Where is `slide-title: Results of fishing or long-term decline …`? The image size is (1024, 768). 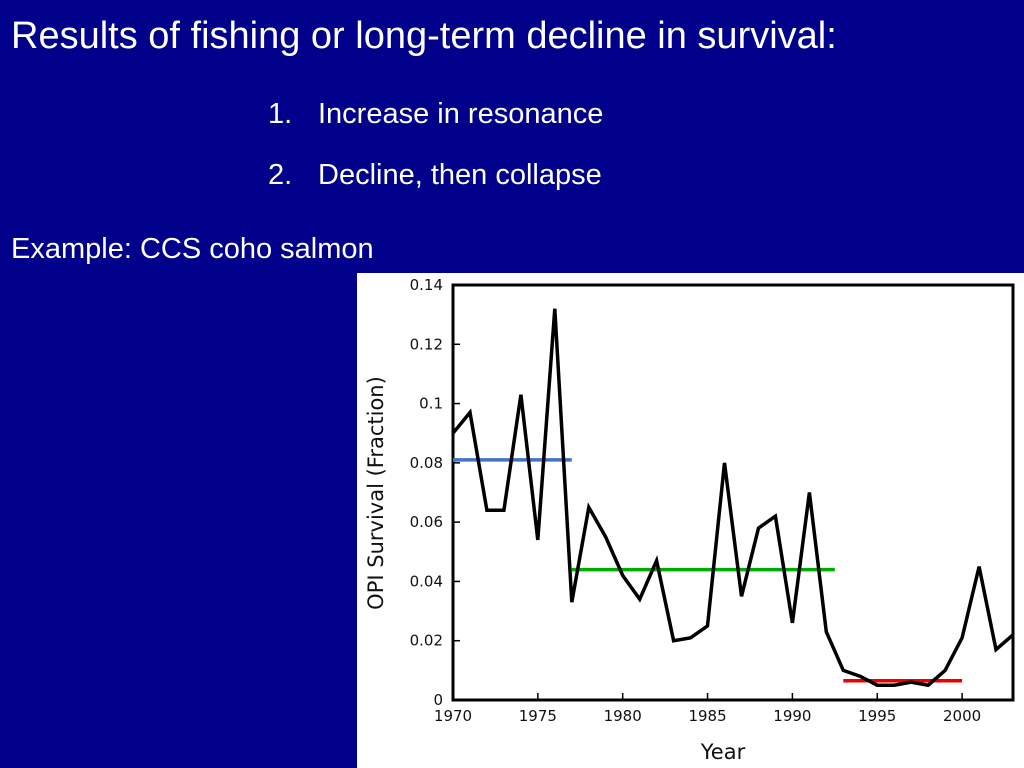 slide-title: Results of fishing or long-term decline … is located at coordinates (424, 36).